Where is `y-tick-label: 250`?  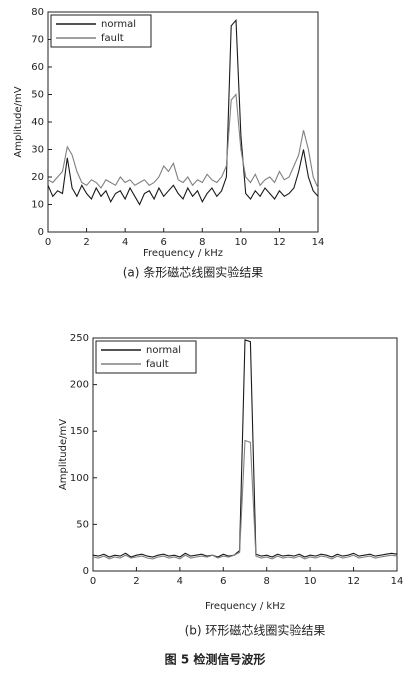 y-tick-label: 250 is located at coordinates (79, 338).